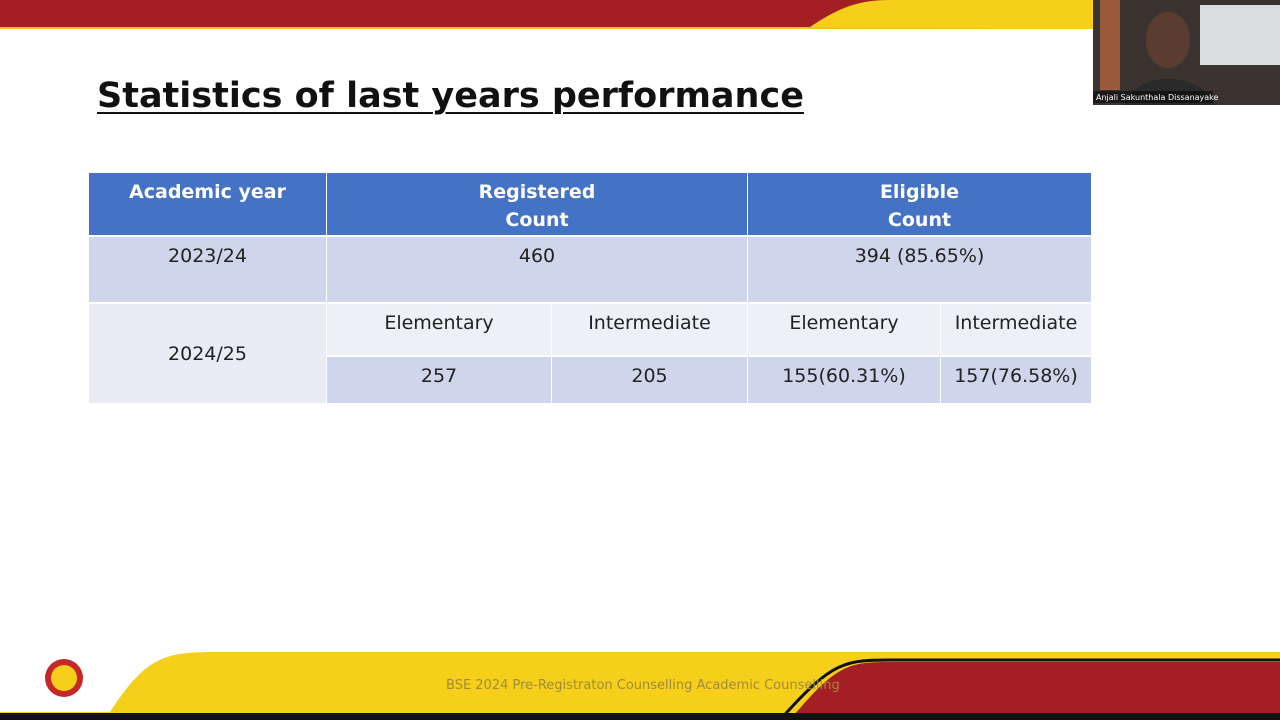 The width and height of the screenshot is (1280, 720). What do you see at coordinates (208, 270) in the screenshot?
I see `cell: 2023/24` at bounding box center [208, 270].